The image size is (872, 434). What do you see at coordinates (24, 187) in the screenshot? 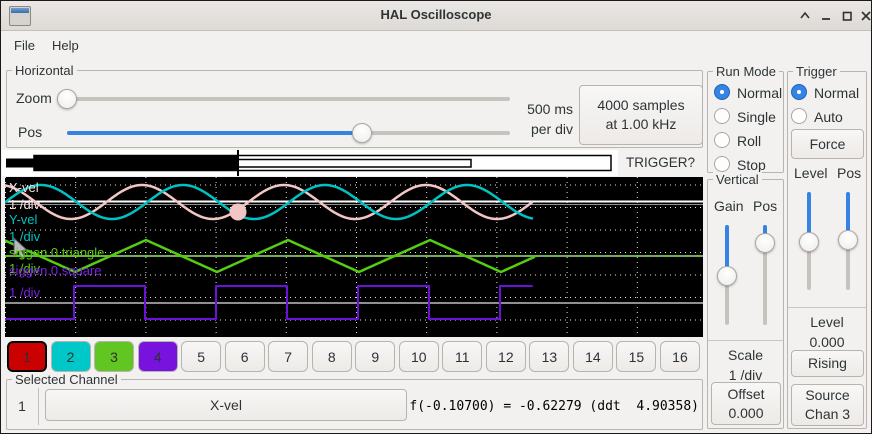
I see `channel1-name-label: X-vel` at bounding box center [24, 187].